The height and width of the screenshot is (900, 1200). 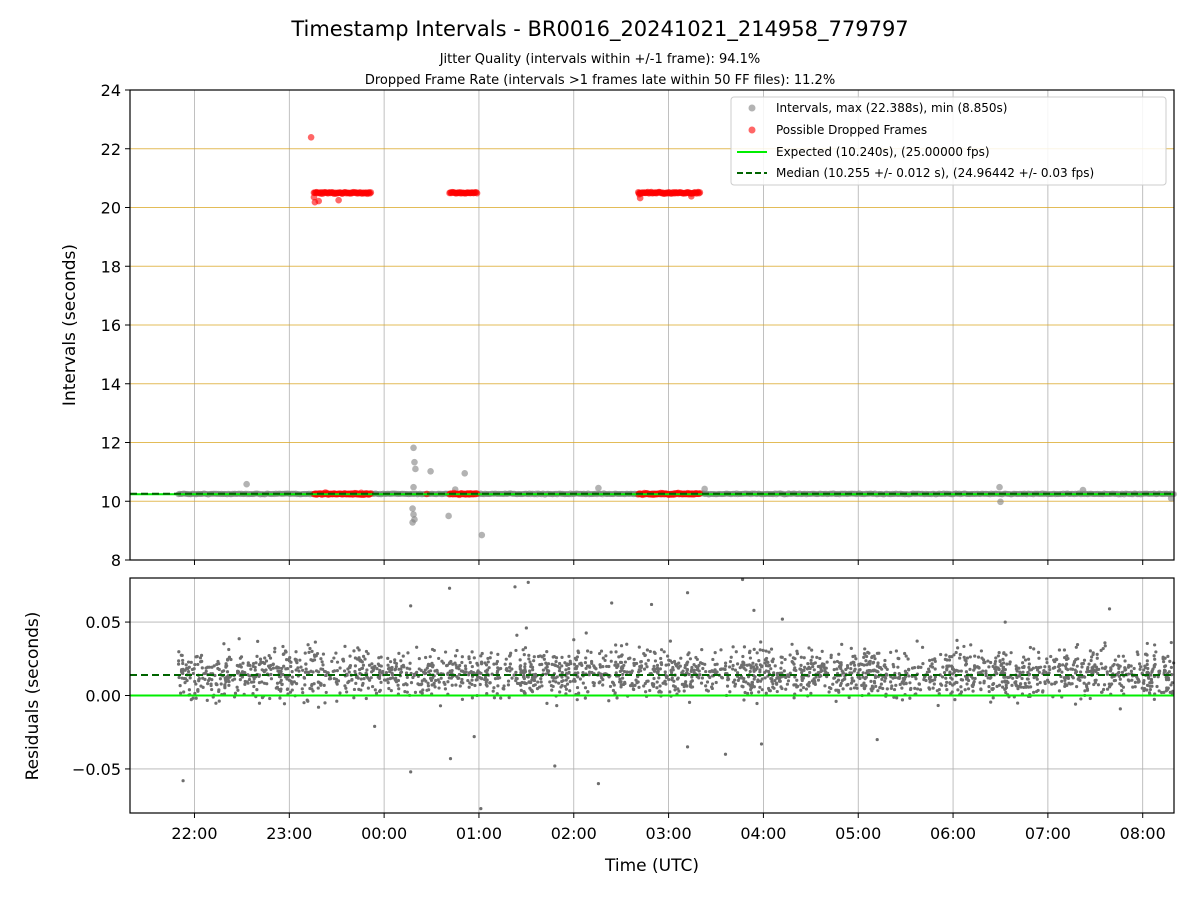 What do you see at coordinates (194, 833) in the screenshot?
I see `x-tick-label: 22:00` at bounding box center [194, 833].